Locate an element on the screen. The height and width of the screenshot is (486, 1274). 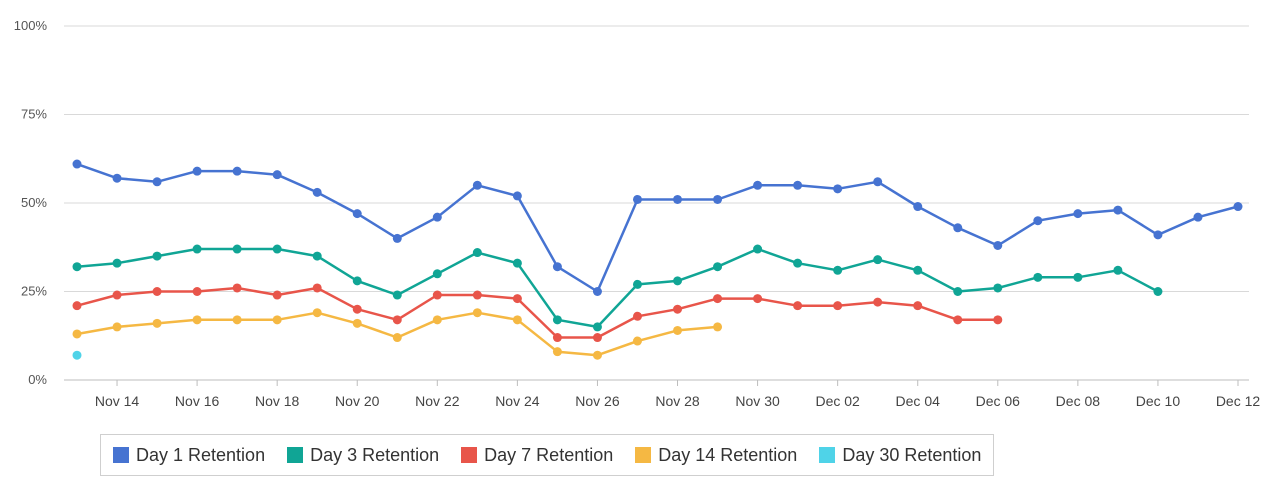
legend-item-day-14: Day 14 Retention is located at coordinates (716, 455).